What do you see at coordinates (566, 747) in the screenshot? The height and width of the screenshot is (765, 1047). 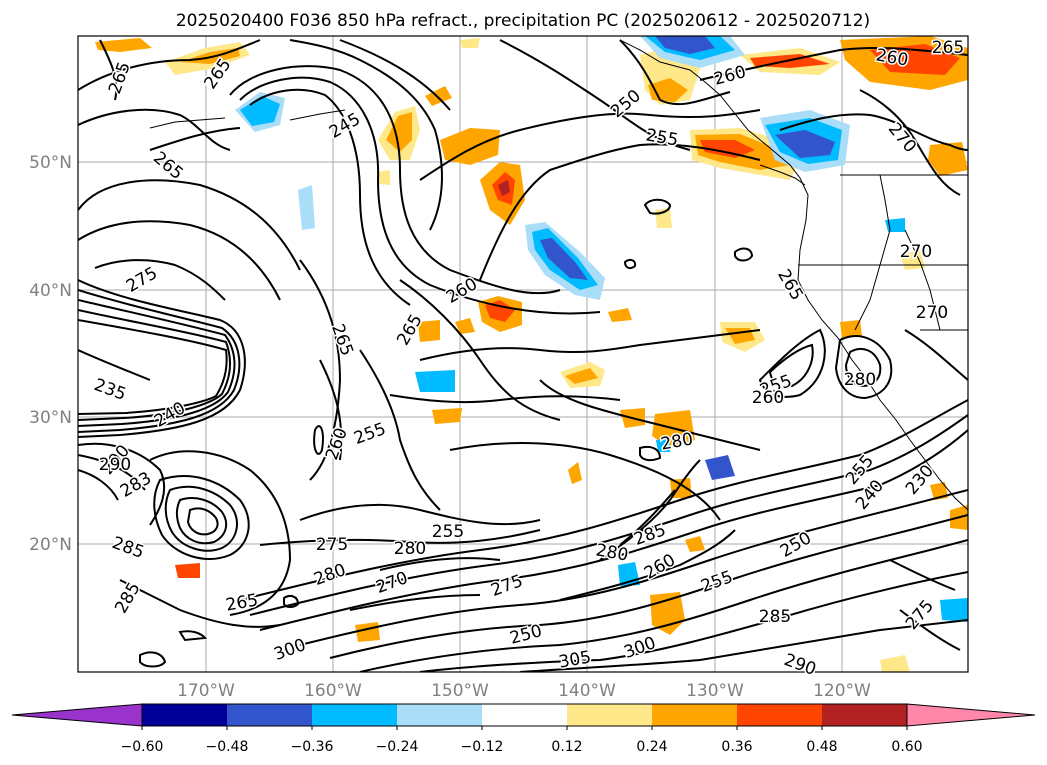 I see `colorbar-tick-label: 0.12` at bounding box center [566, 747].